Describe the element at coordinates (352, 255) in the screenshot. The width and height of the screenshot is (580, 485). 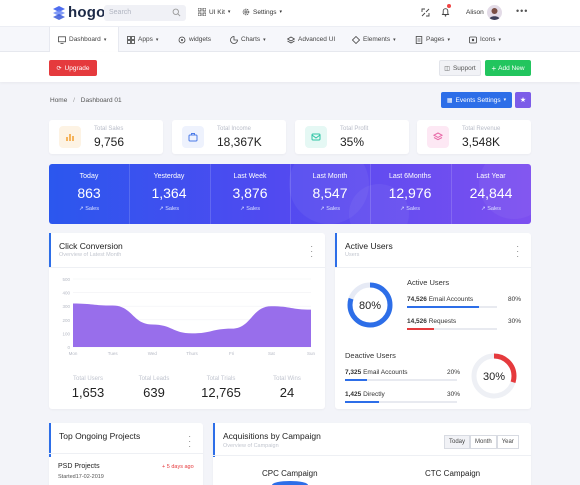
I see `card-subtitle: Users` at that location.